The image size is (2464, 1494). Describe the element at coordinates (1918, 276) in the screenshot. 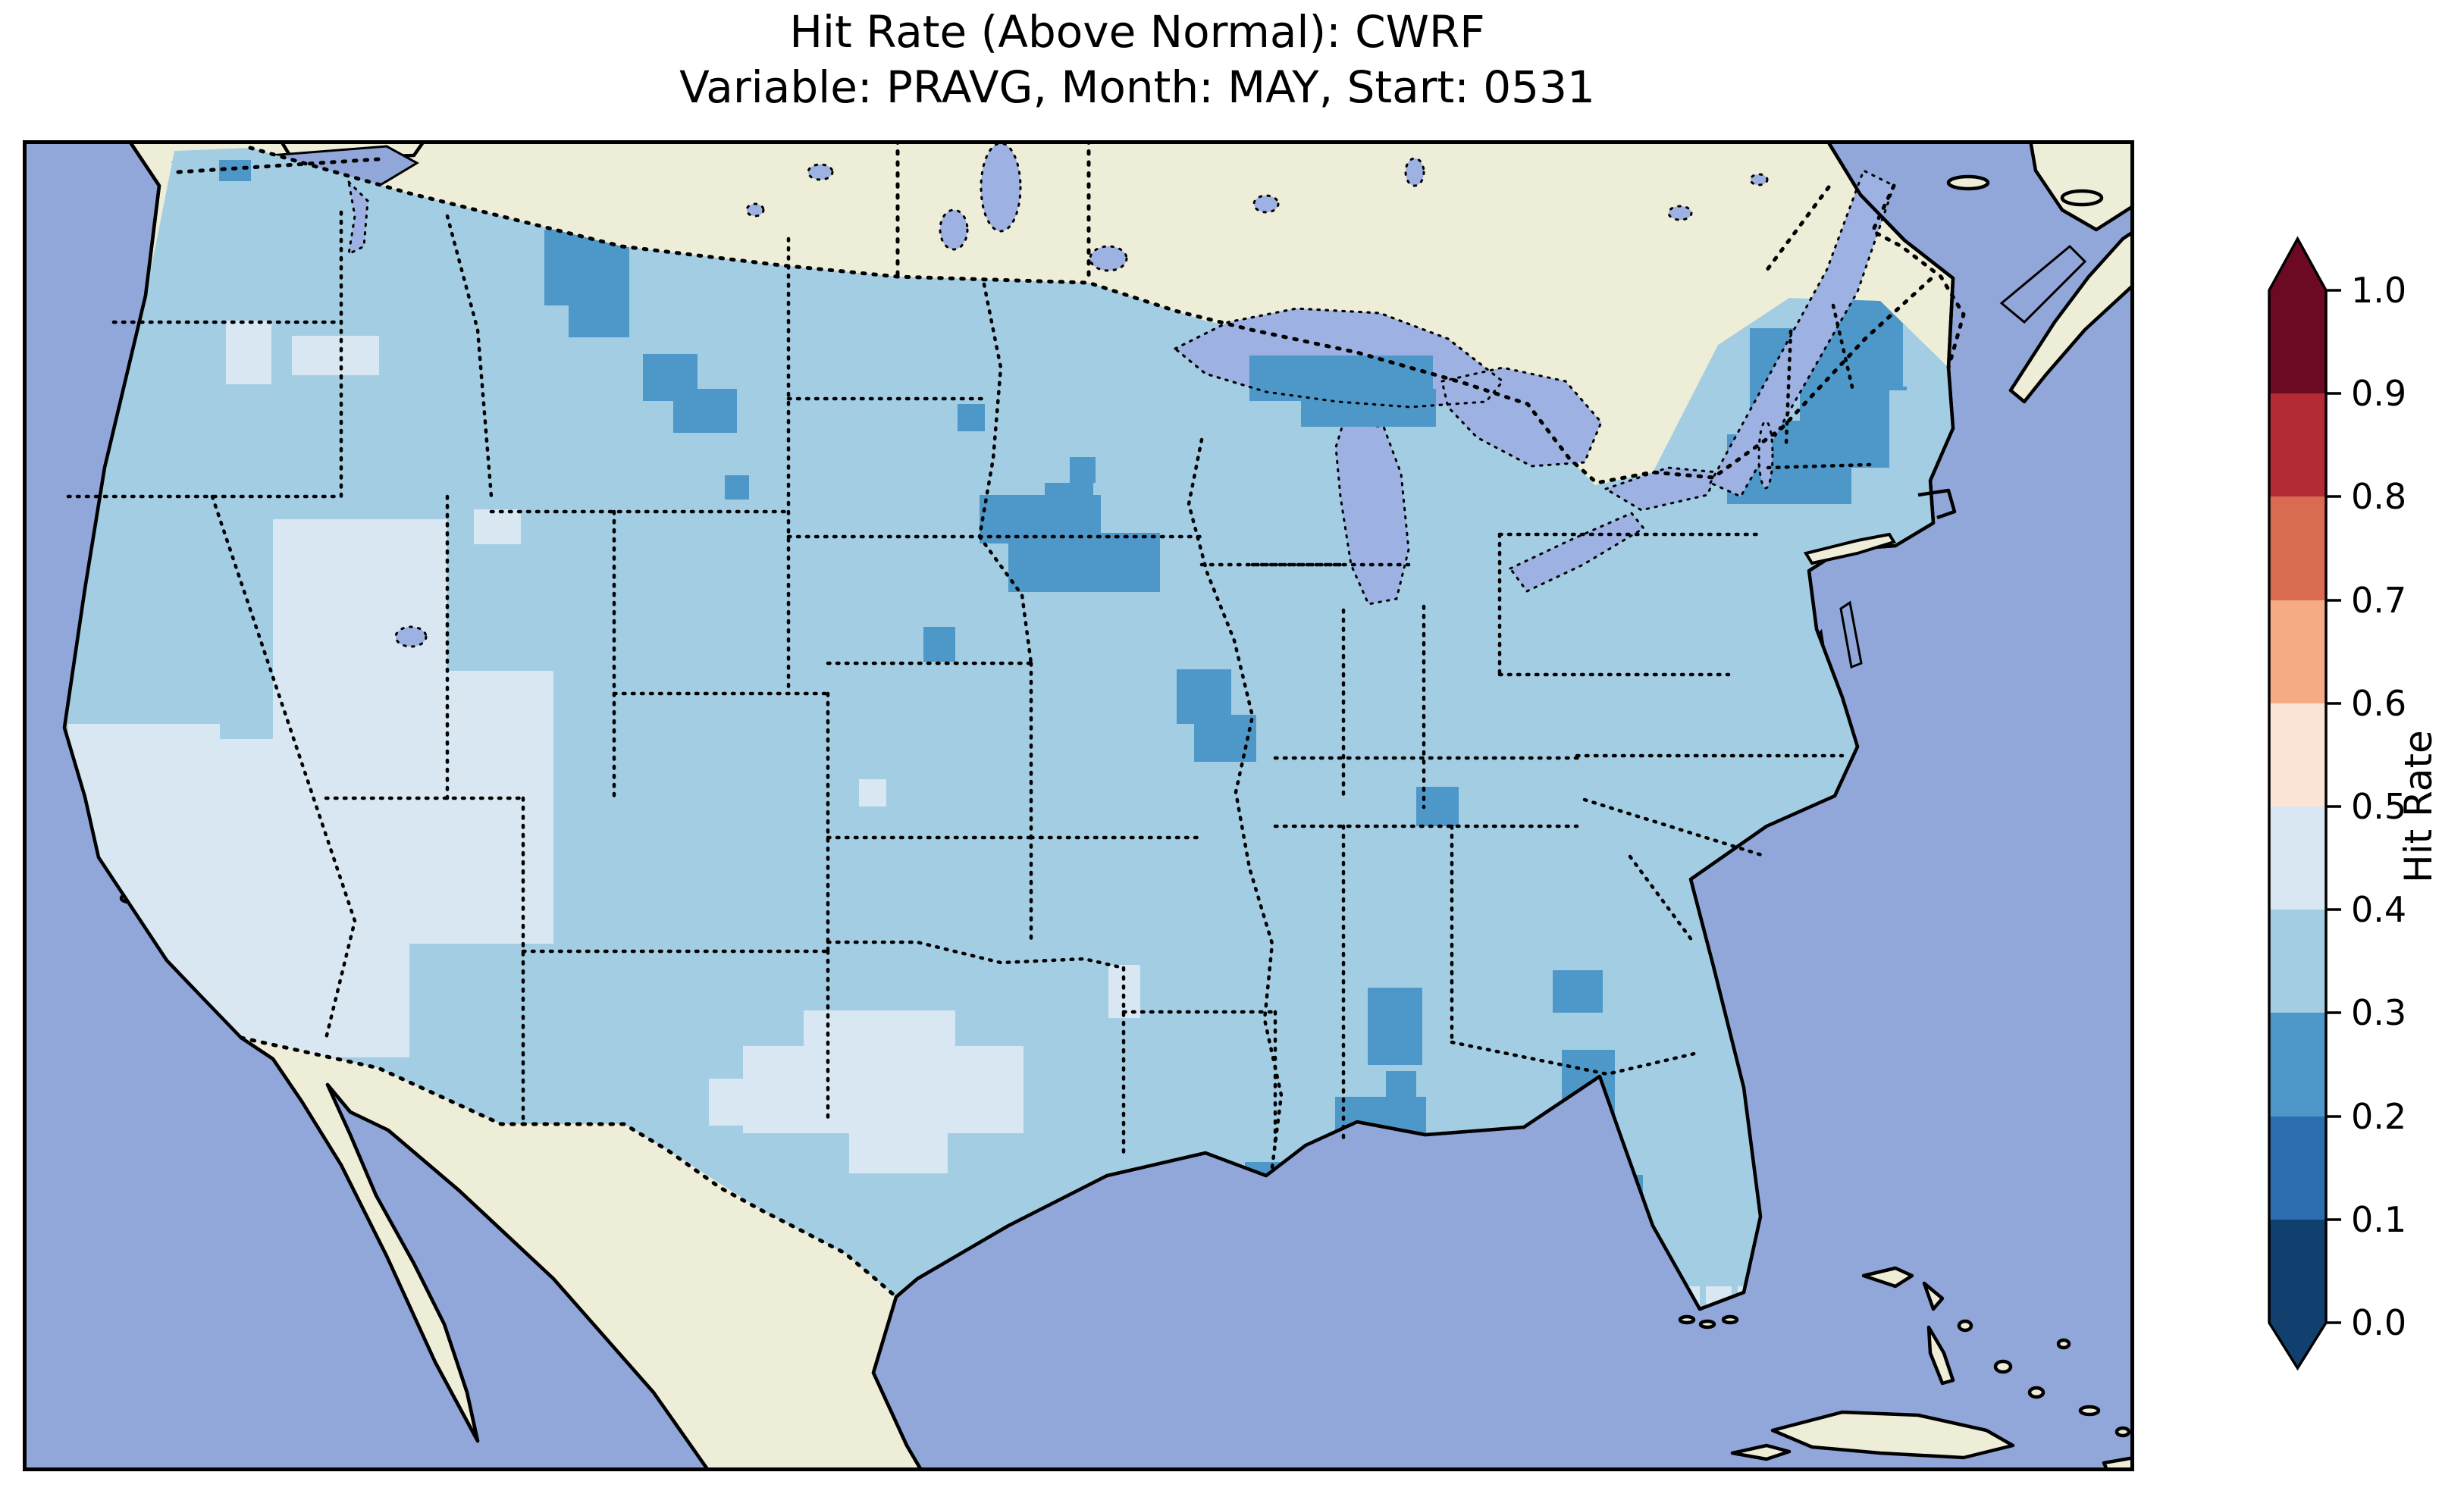

I see `border-maine-canada` at that location.